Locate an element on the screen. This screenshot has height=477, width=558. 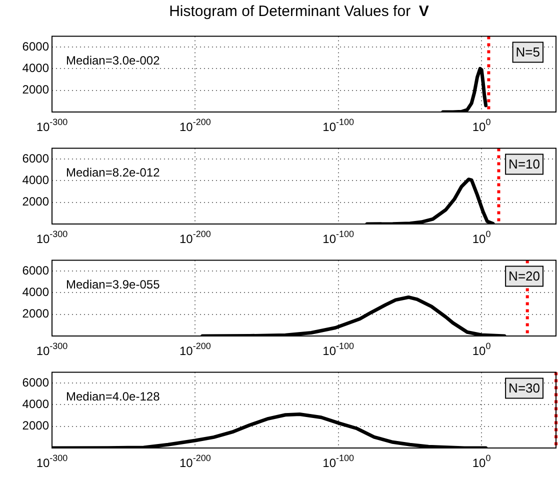
annotation: Median=3.0e-002 is located at coordinates (113, 61).